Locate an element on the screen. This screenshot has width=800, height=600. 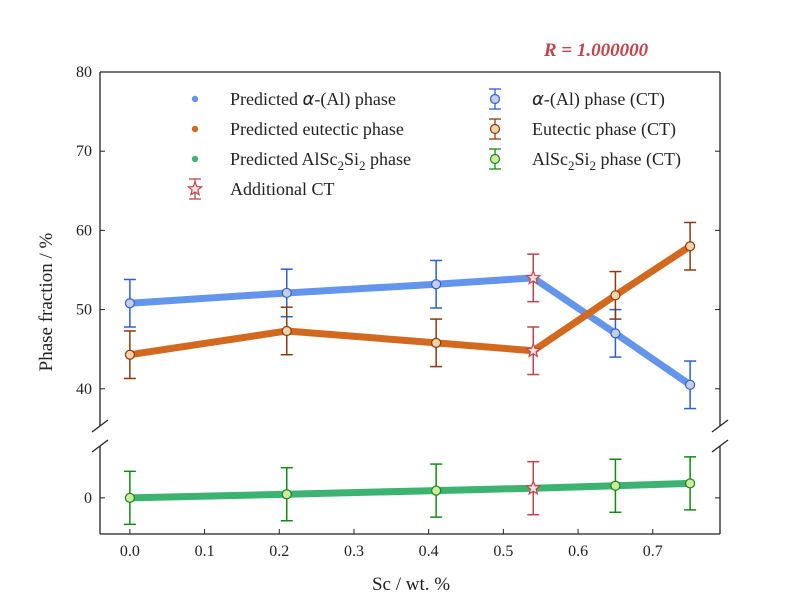
predicted-alsc2si2-line is located at coordinates (410, 490).